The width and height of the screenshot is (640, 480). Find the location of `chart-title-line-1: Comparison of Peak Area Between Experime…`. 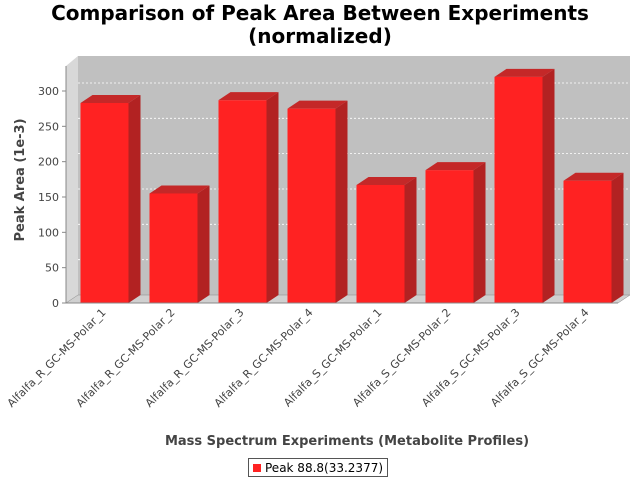

chart-title-line-1: Comparison of Peak Area Between Experime… is located at coordinates (320, 13).